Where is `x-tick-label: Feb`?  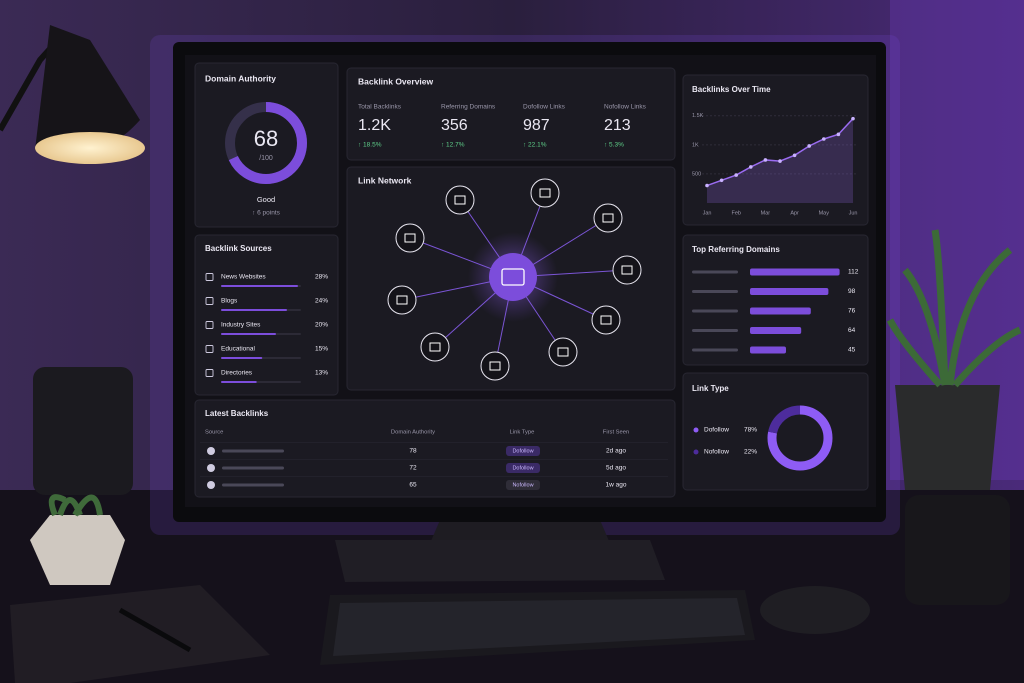
x-tick-label: Feb is located at coordinates (735, 213).